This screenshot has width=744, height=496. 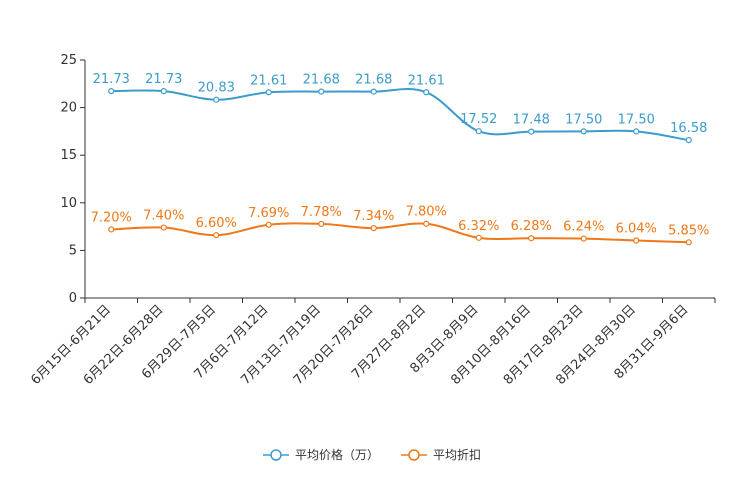 What do you see at coordinates (583, 227) in the screenshot?
I see `data-label-1: 6.24%` at bounding box center [583, 227].